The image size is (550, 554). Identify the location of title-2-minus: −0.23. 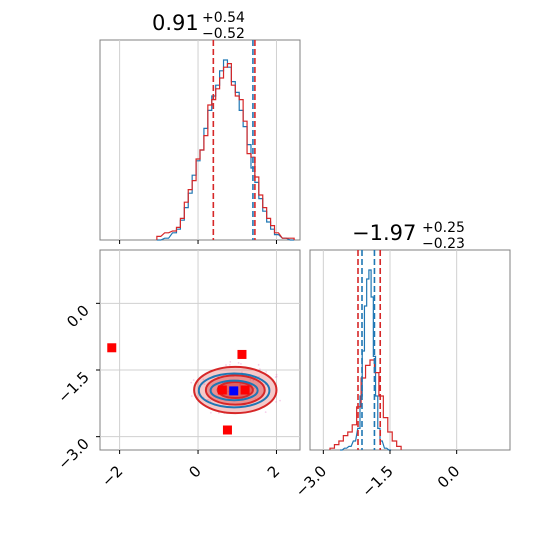
(443, 244).